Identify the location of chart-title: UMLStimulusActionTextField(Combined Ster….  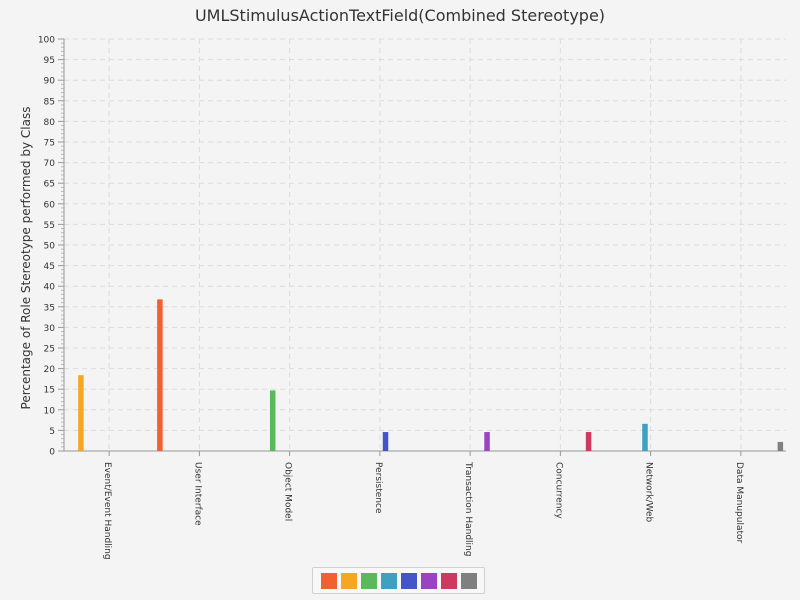
(400, 15).